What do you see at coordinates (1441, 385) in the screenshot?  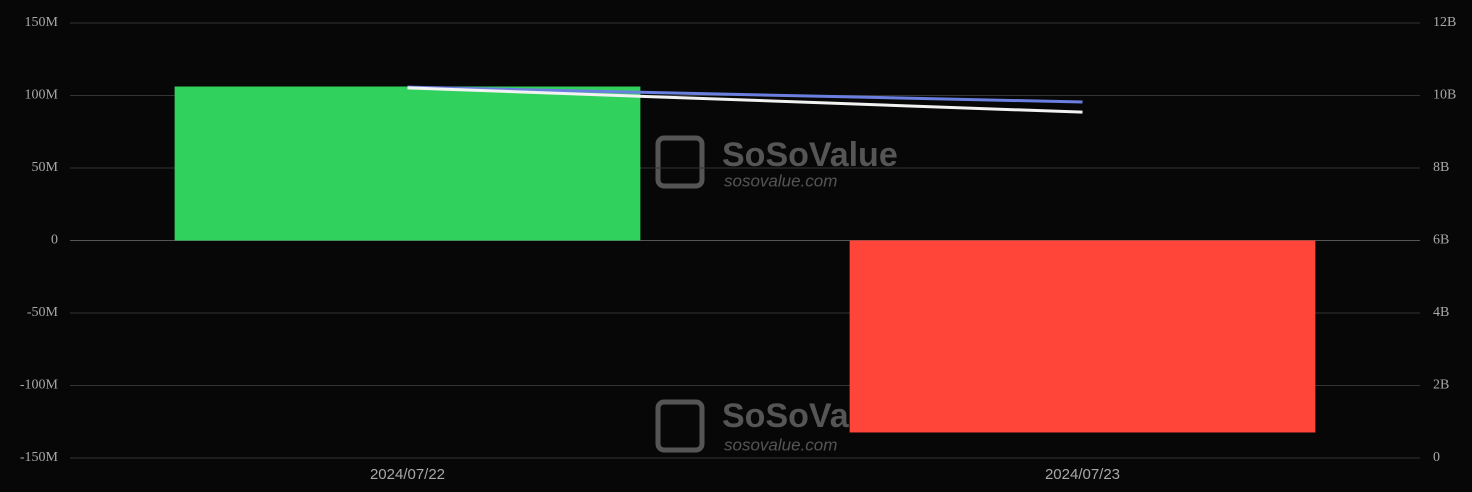 I see `y2-tick-label: 2B` at bounding box center [1441, 385].